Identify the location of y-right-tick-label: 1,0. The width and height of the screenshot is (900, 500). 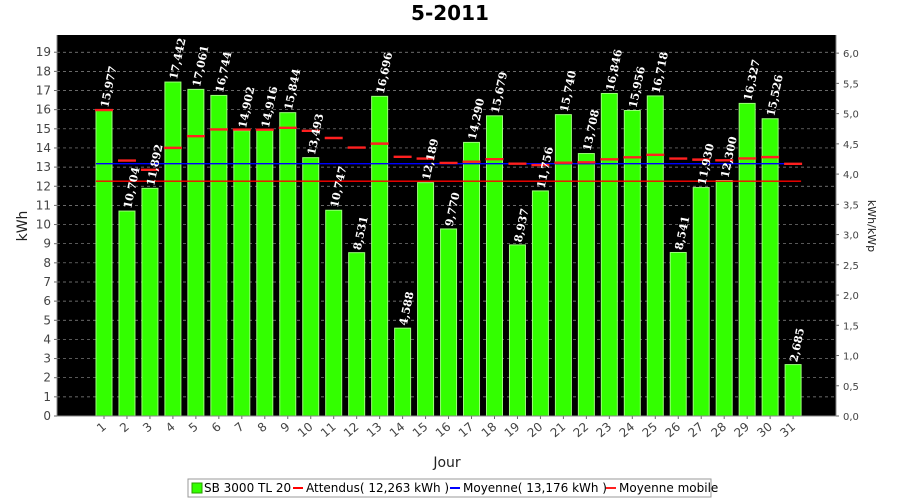
(851, 357).